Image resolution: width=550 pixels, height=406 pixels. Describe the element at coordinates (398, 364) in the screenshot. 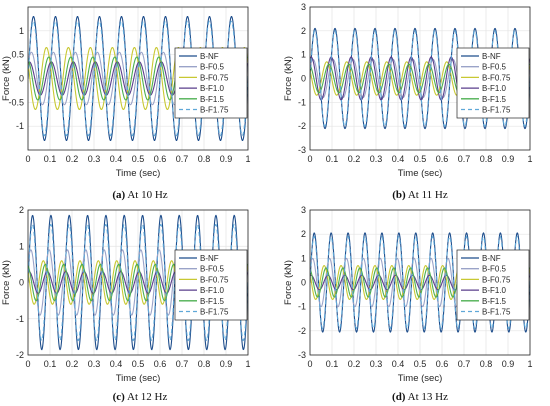

I see `x-tick-label: 0.4` at that location.